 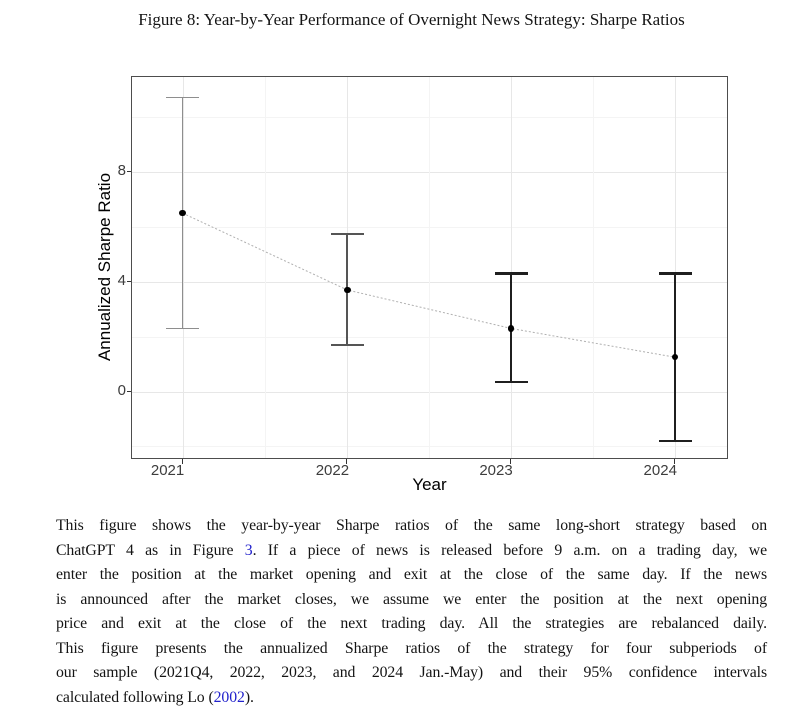 What do you see at coordinates (347, 344) in the screenshot?
I see `errorbar-cap-bottom-2022` at bounding box center [347, 344].